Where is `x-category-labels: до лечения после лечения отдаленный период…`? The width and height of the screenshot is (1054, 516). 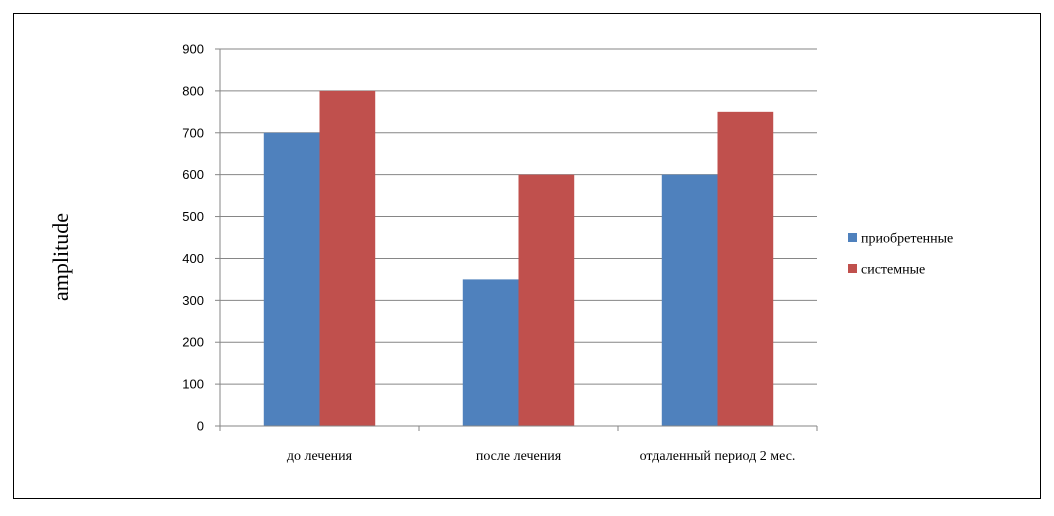
x-category-labels: до лечения после лечения отдаленный период… is located at coordinates (541, 456).